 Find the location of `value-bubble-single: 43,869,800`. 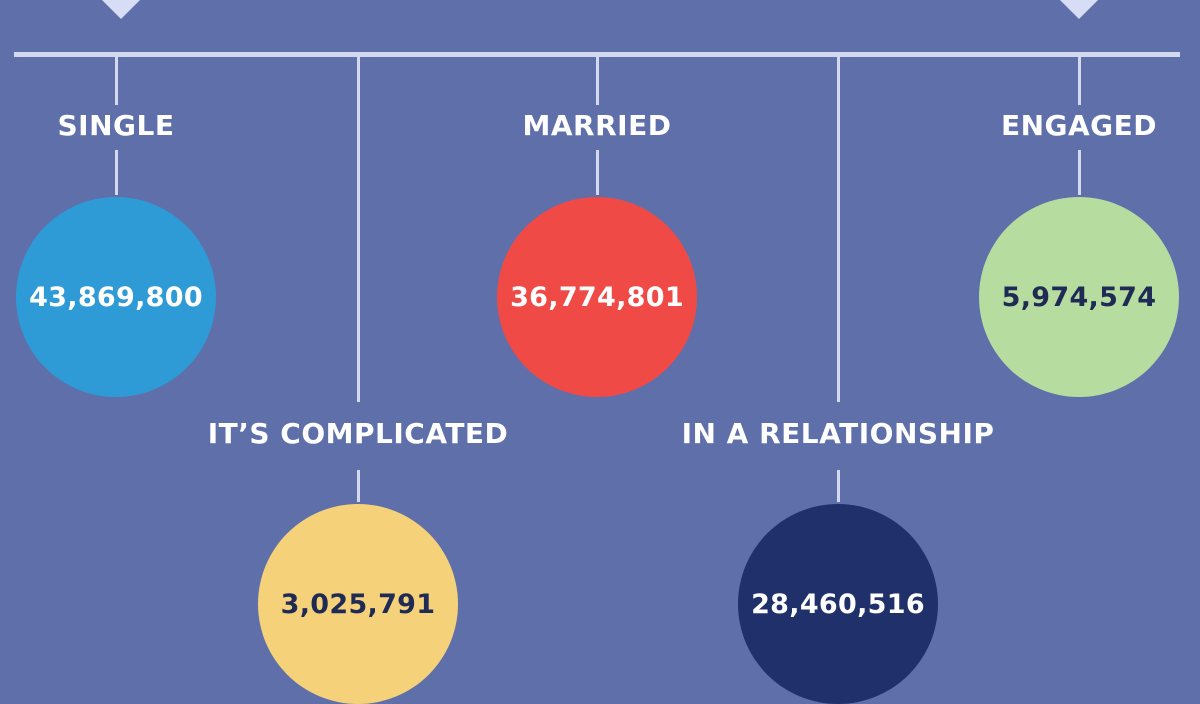

value-bubble-single: 43,869,800 is located at coordinates (116, 297).